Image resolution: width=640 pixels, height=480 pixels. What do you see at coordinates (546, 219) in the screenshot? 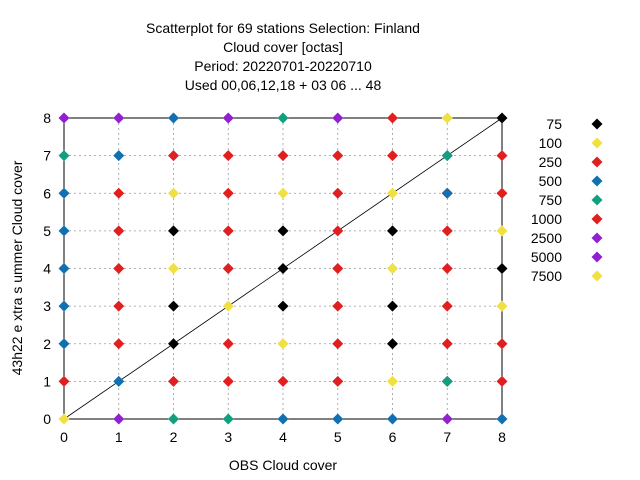
I see `legend-label: 1000` at bounding box center [546, 219].